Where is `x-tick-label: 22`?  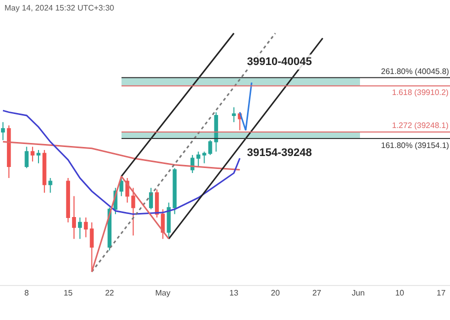
x-tick-label: 22 is located at coordinates (110, 293).